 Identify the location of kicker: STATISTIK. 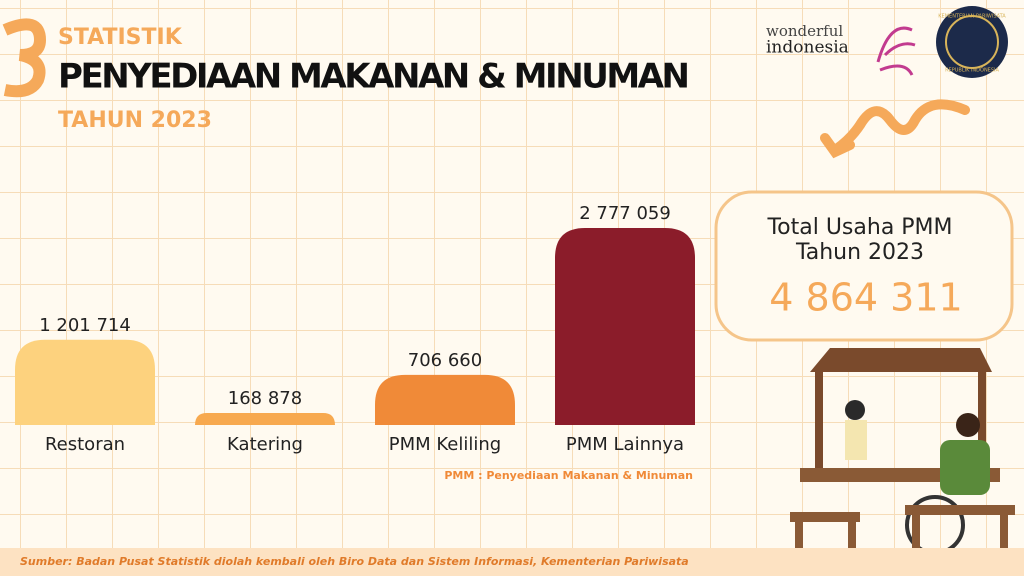
(120, 37).